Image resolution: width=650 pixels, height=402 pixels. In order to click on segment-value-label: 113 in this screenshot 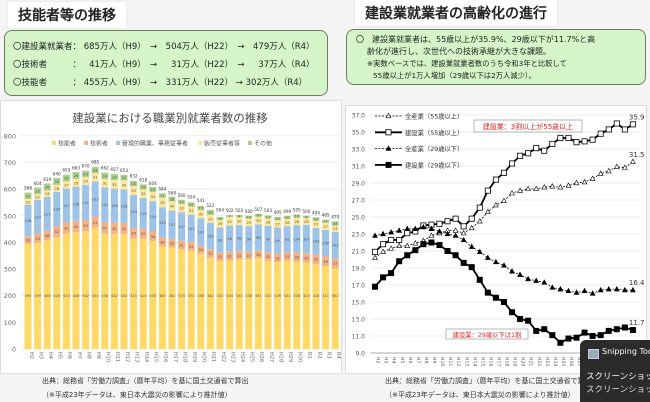, I will do `click(162, 223)`.